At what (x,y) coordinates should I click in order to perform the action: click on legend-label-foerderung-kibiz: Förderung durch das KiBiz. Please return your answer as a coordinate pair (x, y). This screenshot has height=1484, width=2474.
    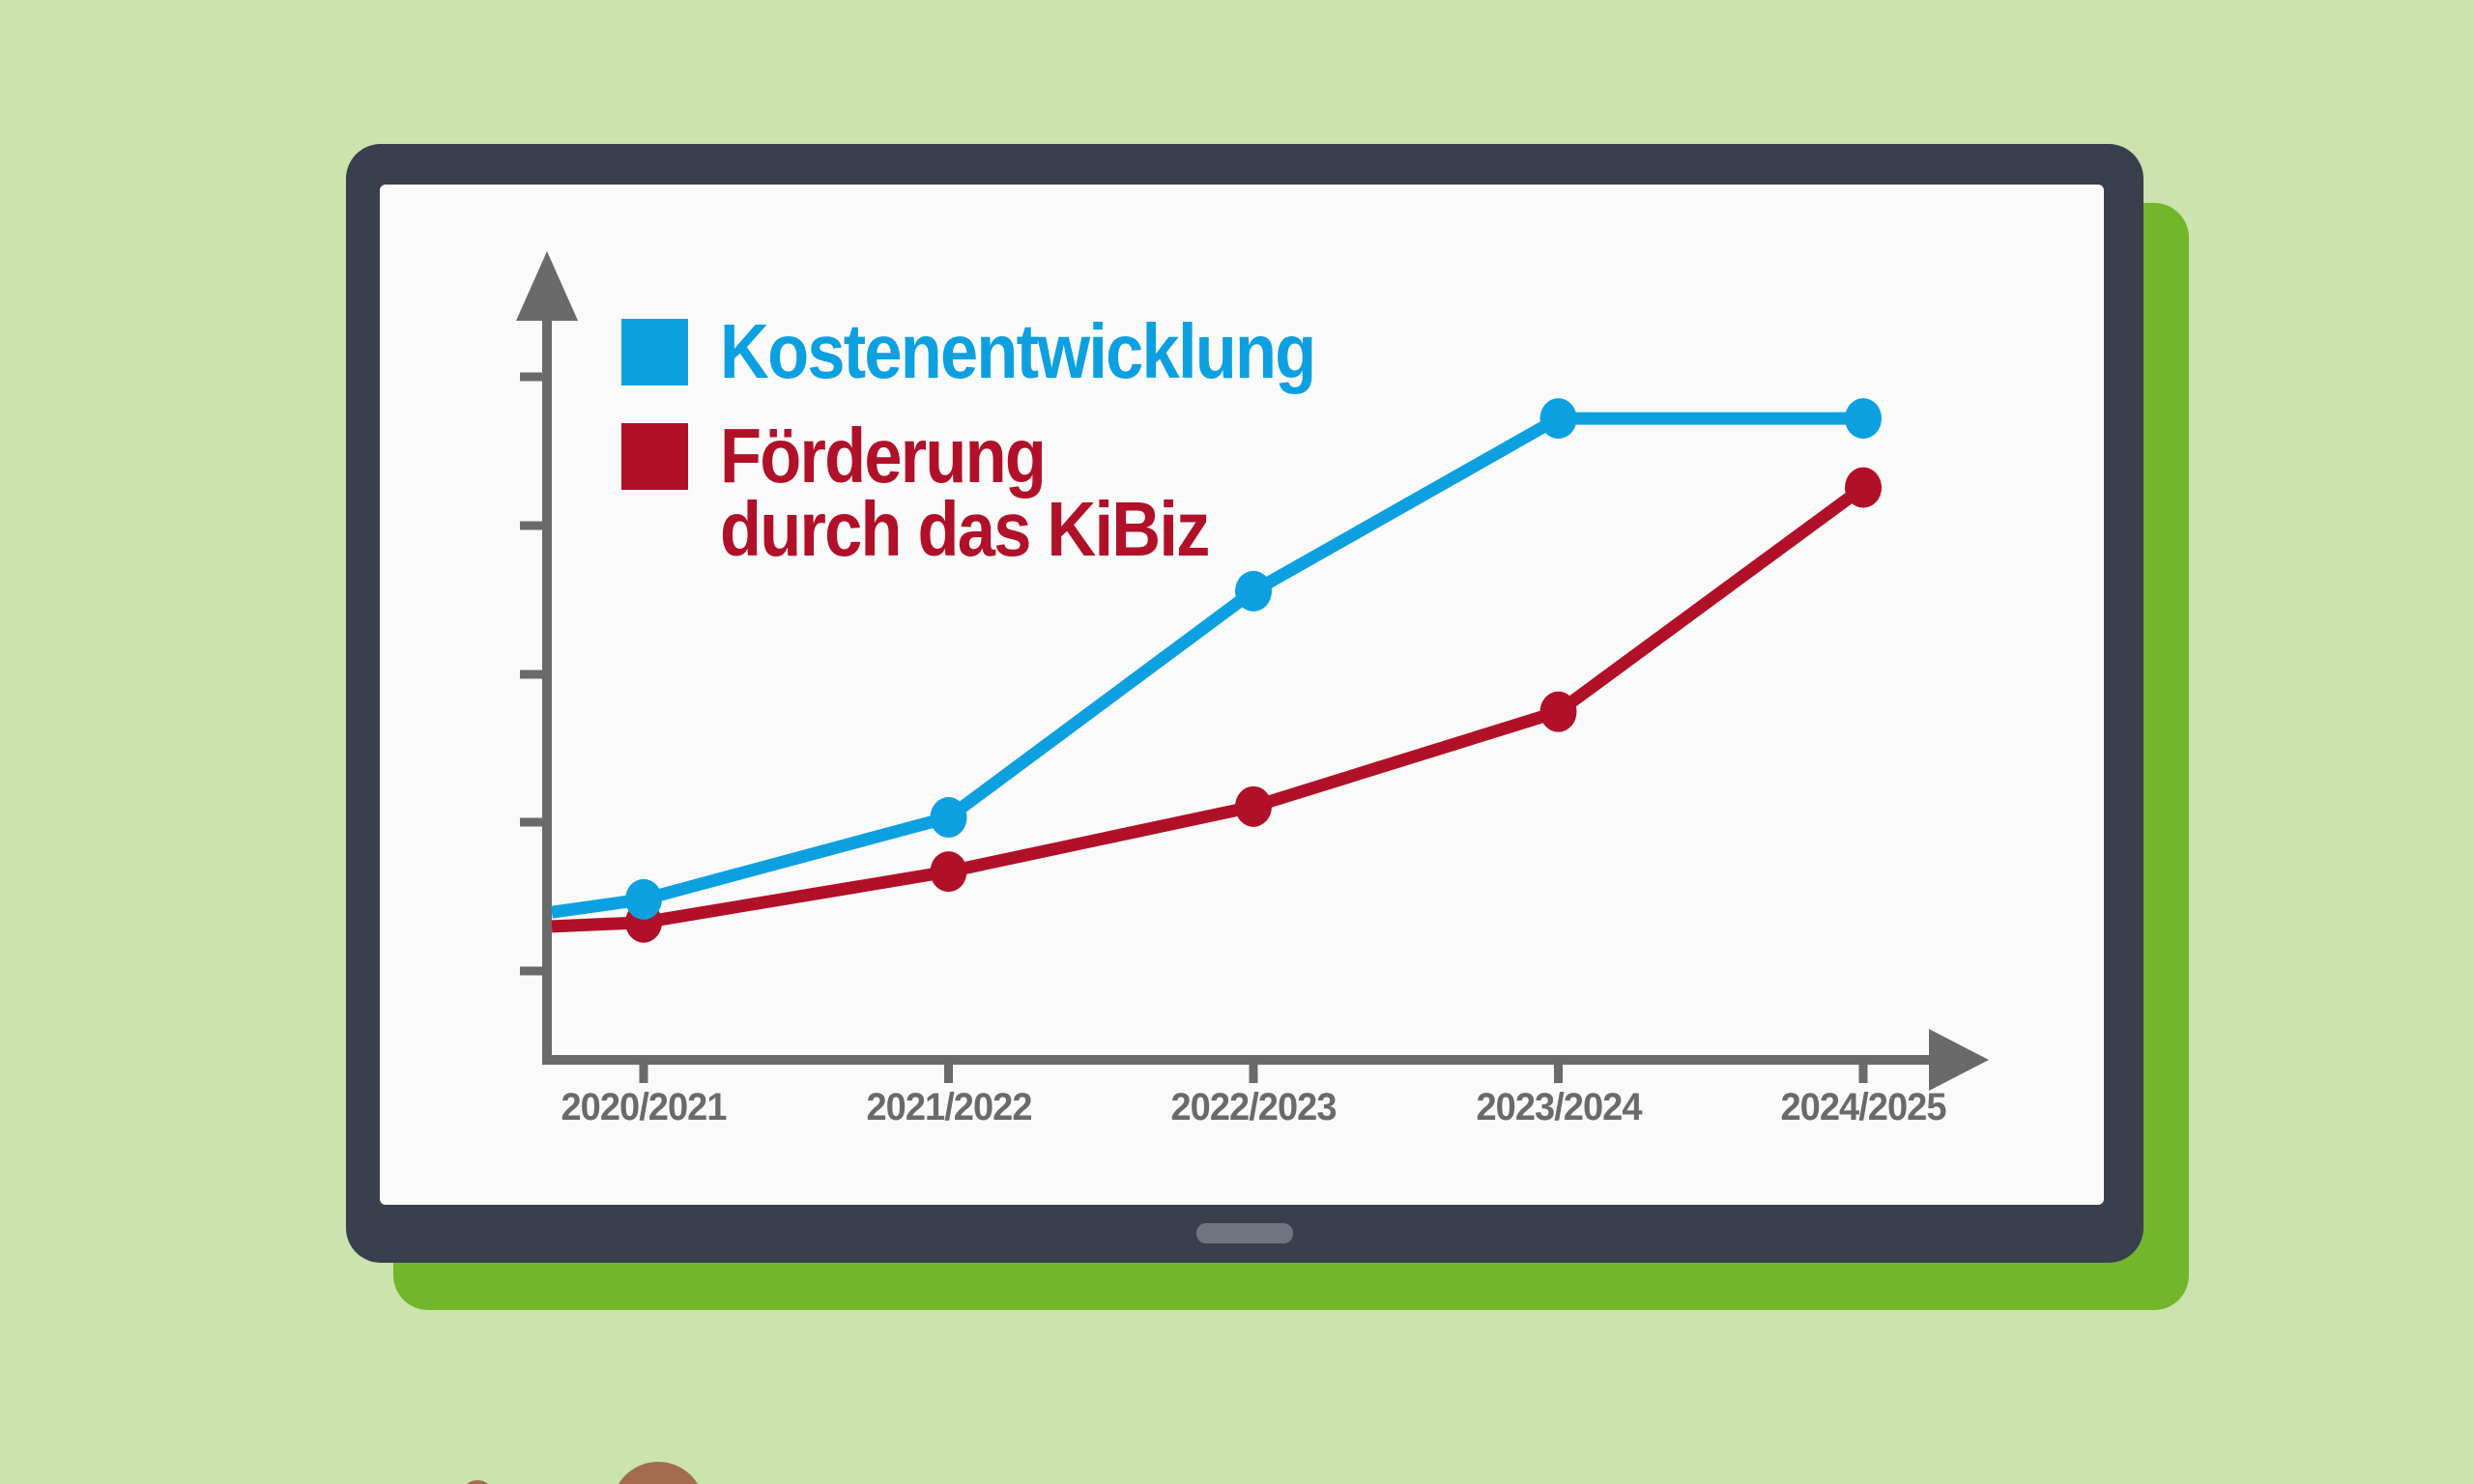
    Looking at the image, I should click on (965, 493).